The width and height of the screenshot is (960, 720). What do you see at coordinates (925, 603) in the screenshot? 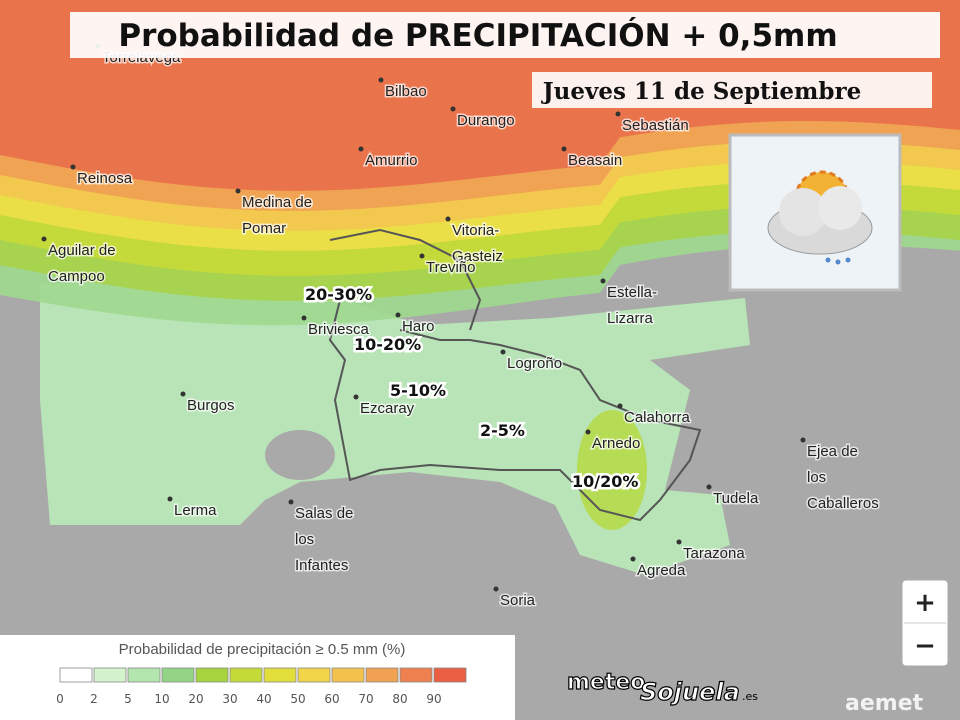
I see `zoom-in: +` at bounding box center [925, 603].